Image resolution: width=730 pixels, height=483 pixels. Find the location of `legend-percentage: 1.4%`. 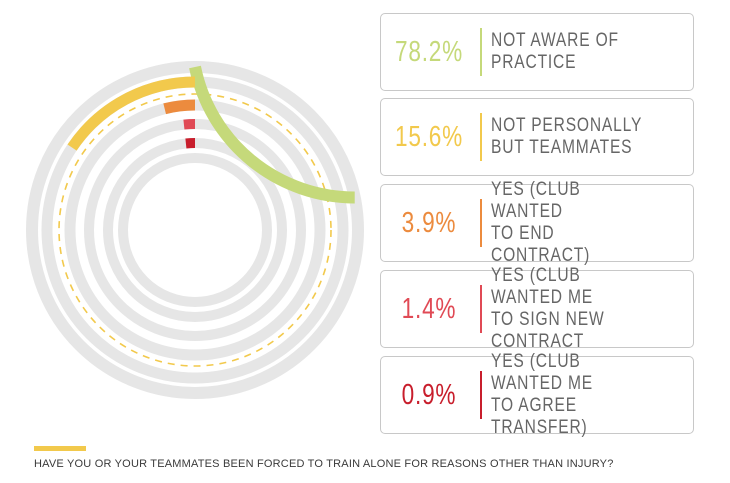

legend-percentage: 1.4% is located at coordinates (429, 308).